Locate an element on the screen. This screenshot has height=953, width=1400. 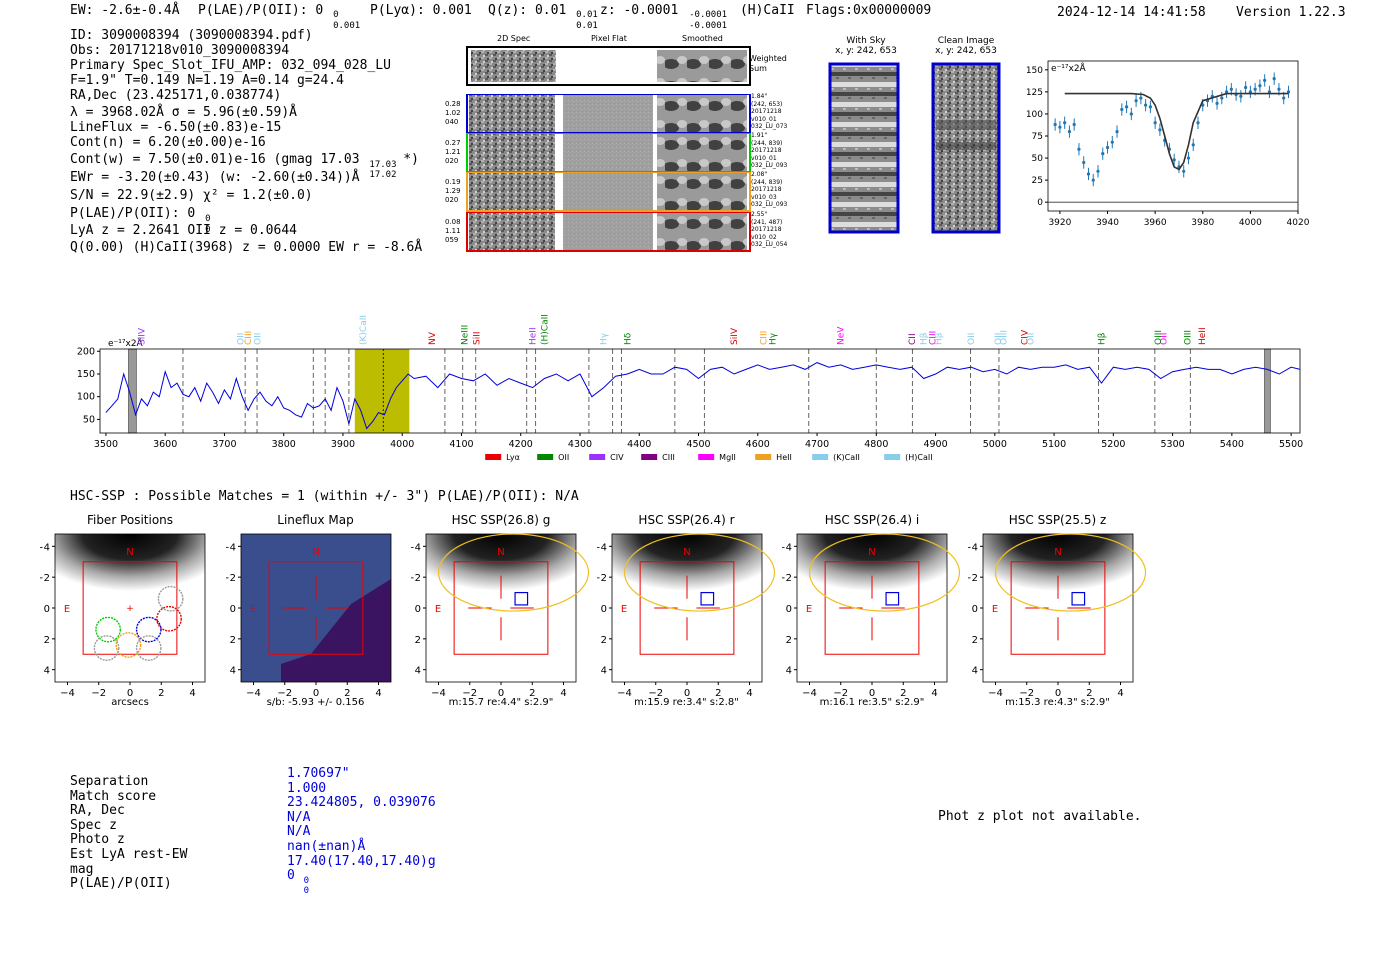
info-params: F=1.9" T=0.149 N=1.19 A=0.14 g=24.4 is located at coordinates (207, 80).